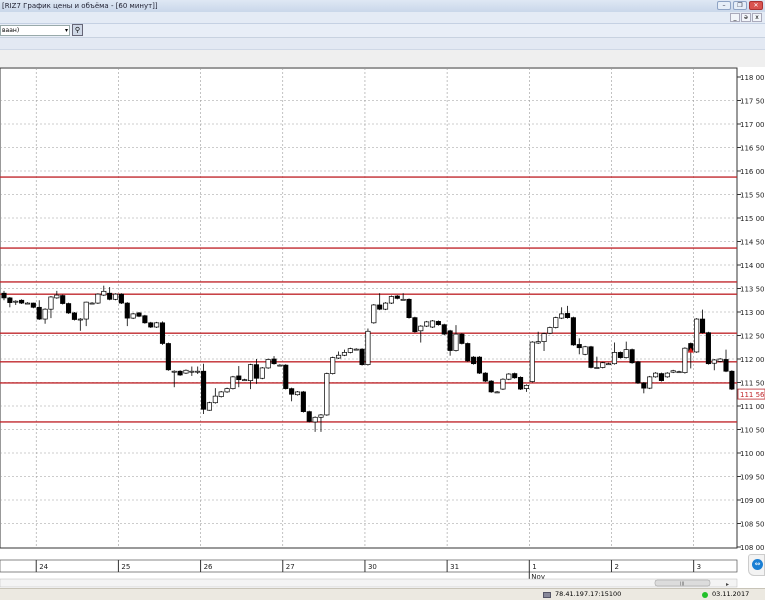 Image resolution: width=765 pixels, height=600 pixels. Describe the element at coordinates (382, 18) in the screenshot. I see `mdi-bar: _ ǝ x` at that location.